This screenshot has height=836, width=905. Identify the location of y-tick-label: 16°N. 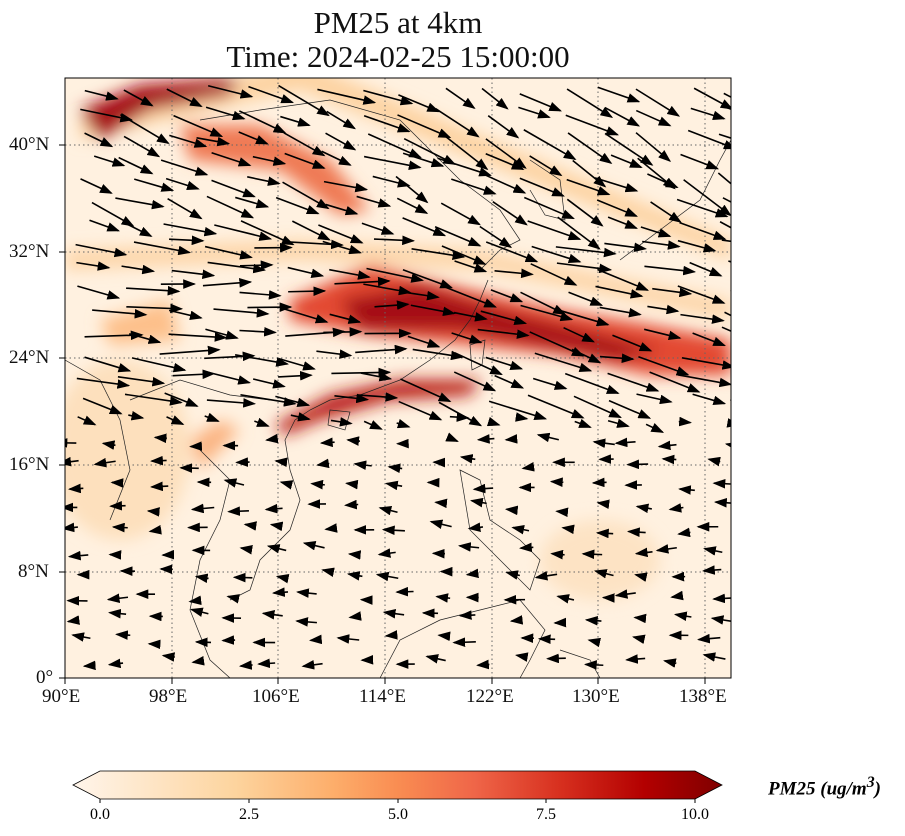
(29, 464).